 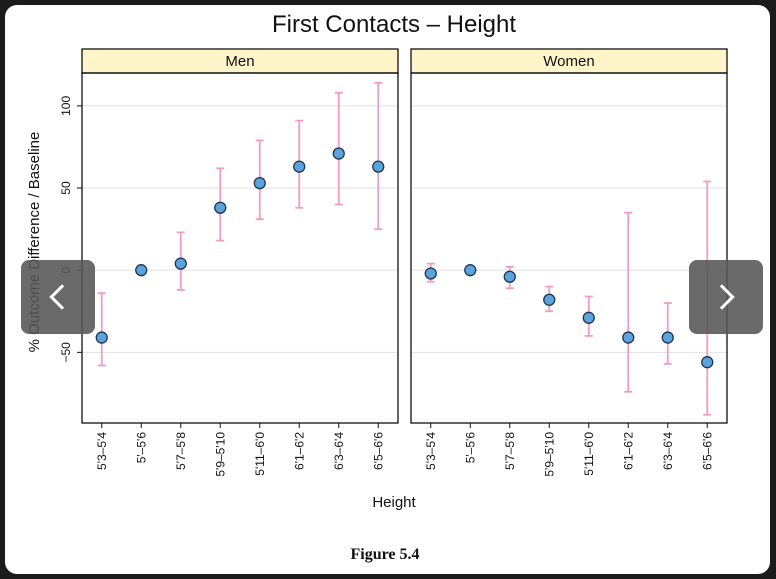 I want to click on previous-button, so click(x=58, y=297).